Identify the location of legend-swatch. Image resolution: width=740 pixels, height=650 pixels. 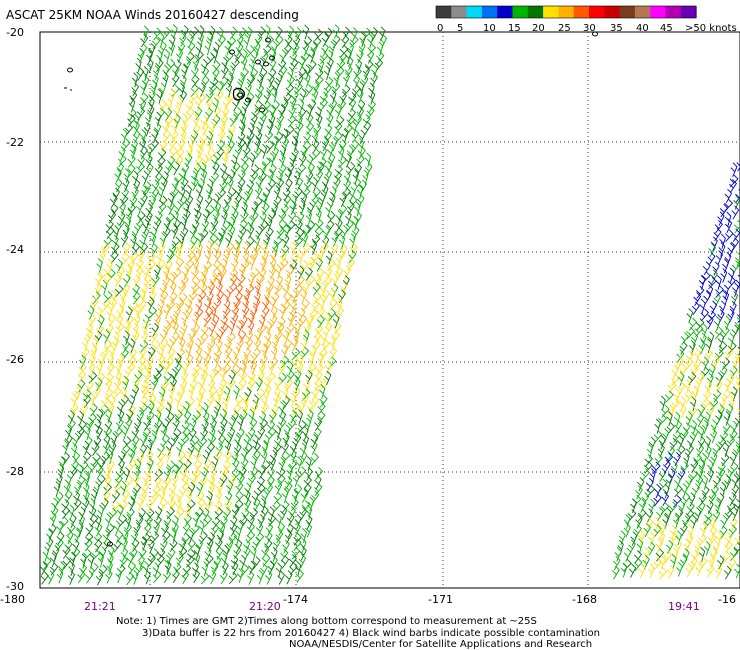
(597, 12).